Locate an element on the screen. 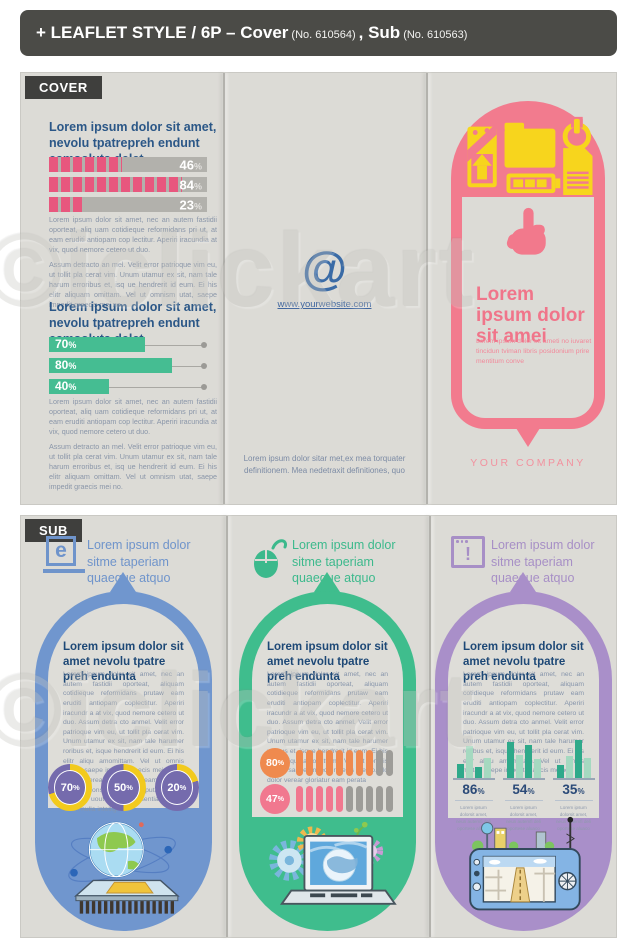  donut-value: 50% is located at coordinates (123, 787).